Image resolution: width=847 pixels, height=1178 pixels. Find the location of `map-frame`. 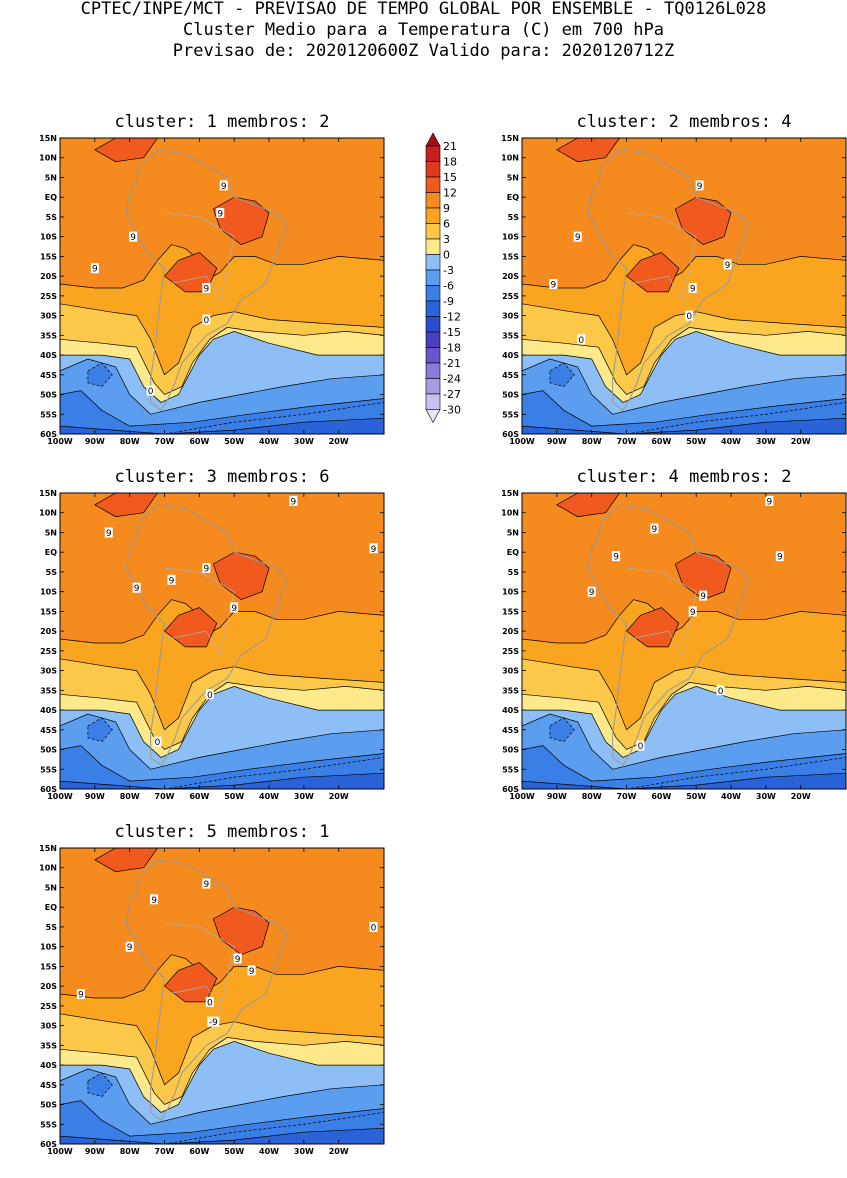

map-frame is located at coordinates (222, 286).